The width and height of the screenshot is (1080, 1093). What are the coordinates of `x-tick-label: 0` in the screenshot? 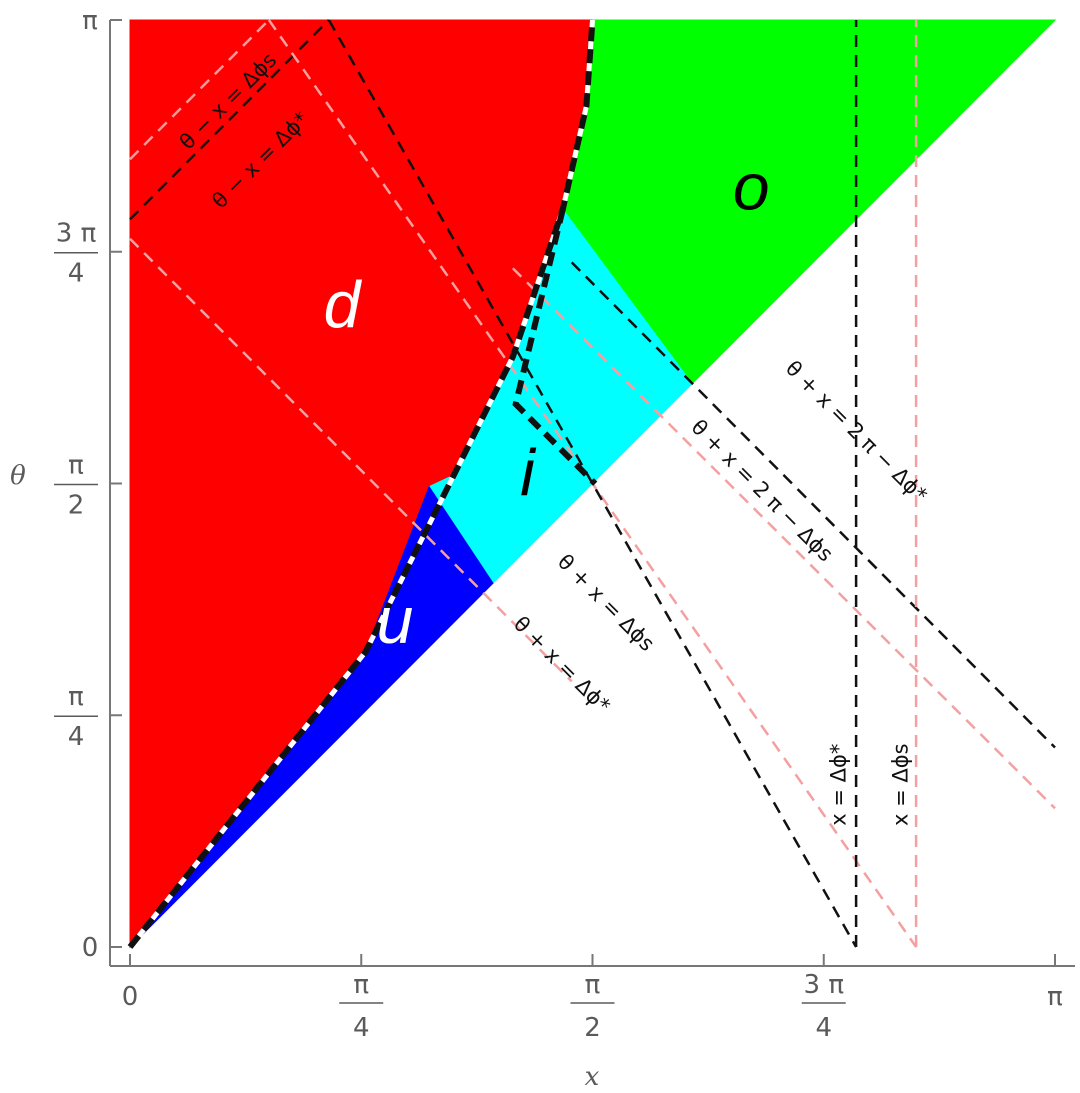 It's located at (130, 997).